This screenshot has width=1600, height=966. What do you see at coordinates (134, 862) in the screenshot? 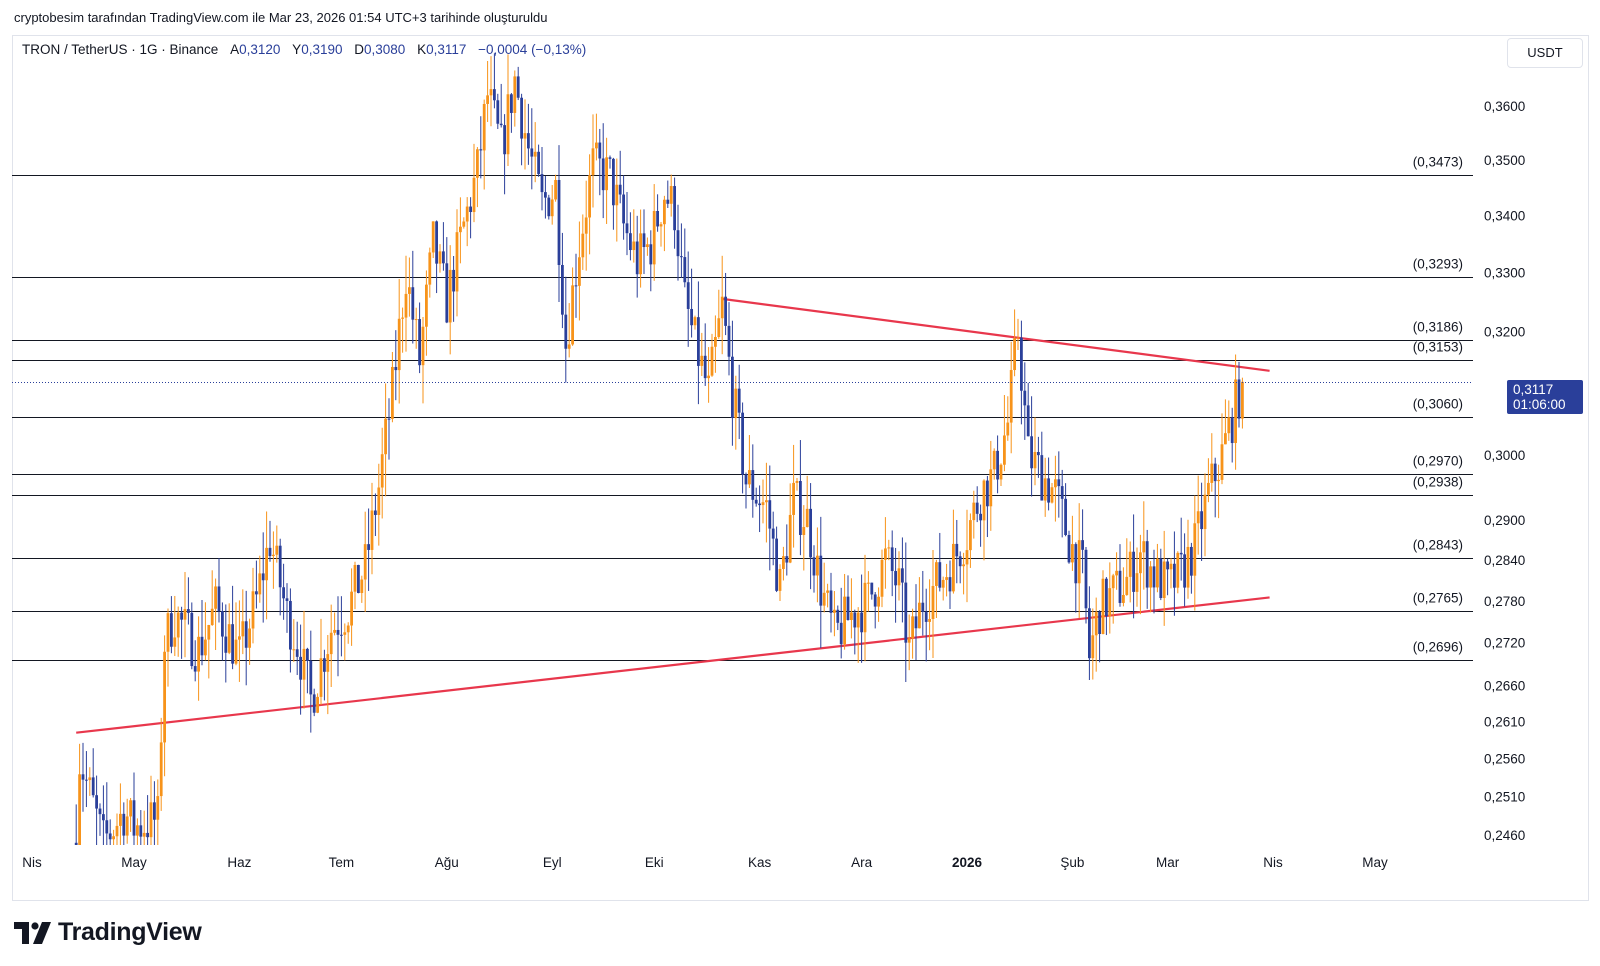
I see `x-tick-label: May` at bounding box center [134, 862].